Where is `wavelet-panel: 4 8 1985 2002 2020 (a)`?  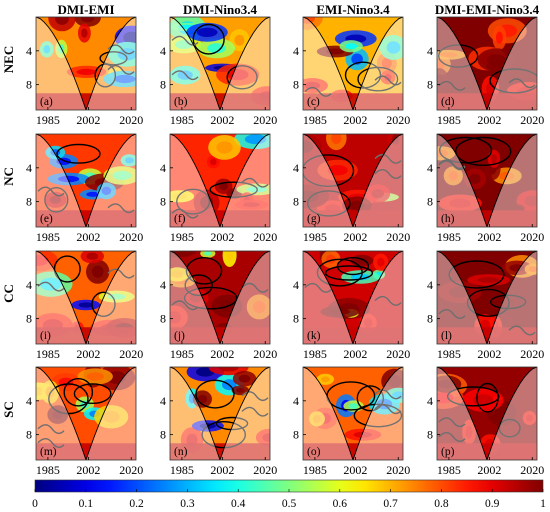 wavelet-panel: 4 8 1985 2002 2020 (a) is located at coordinates (84, 71).